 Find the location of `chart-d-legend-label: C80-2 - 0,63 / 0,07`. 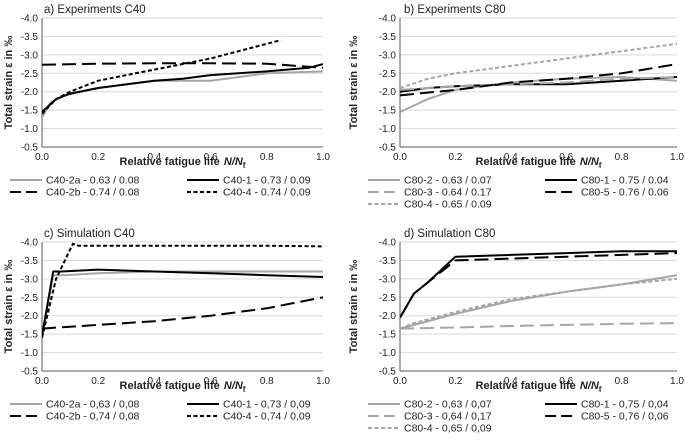

chart-d-legend-label: C80-2 - 0,63 / 0,07 is located at coordinates (448, 405).